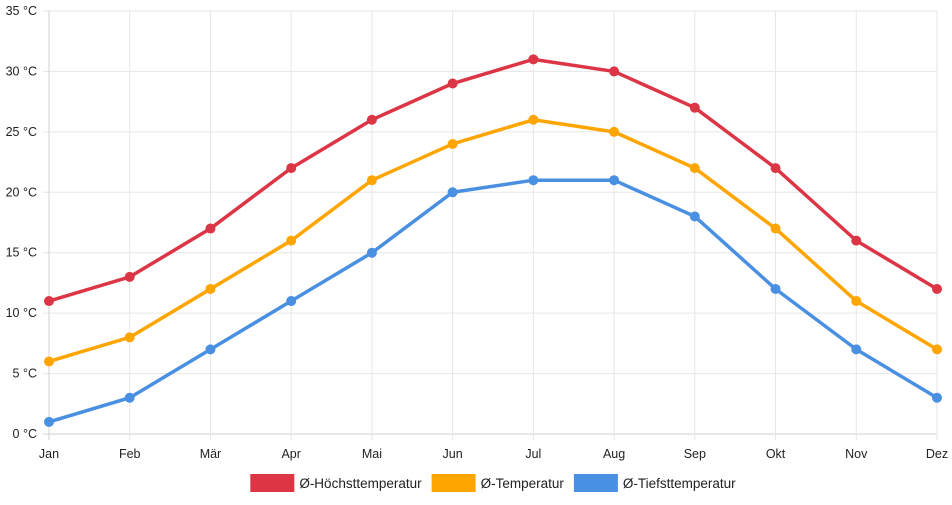 The image size is (952, 505). Describe the element at coordinates (856, 454) in the screenshot. I see `x-tick-label: Nov` at that location.